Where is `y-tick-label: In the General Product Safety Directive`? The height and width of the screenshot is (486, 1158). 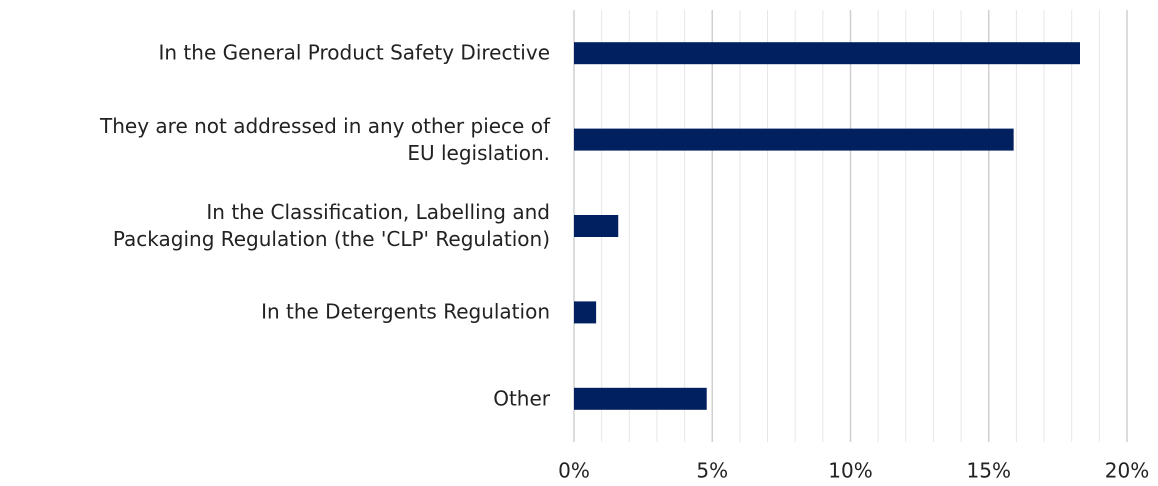
y-tick-label: In the General Product Safety Directive is located at coordinates (354, 52).